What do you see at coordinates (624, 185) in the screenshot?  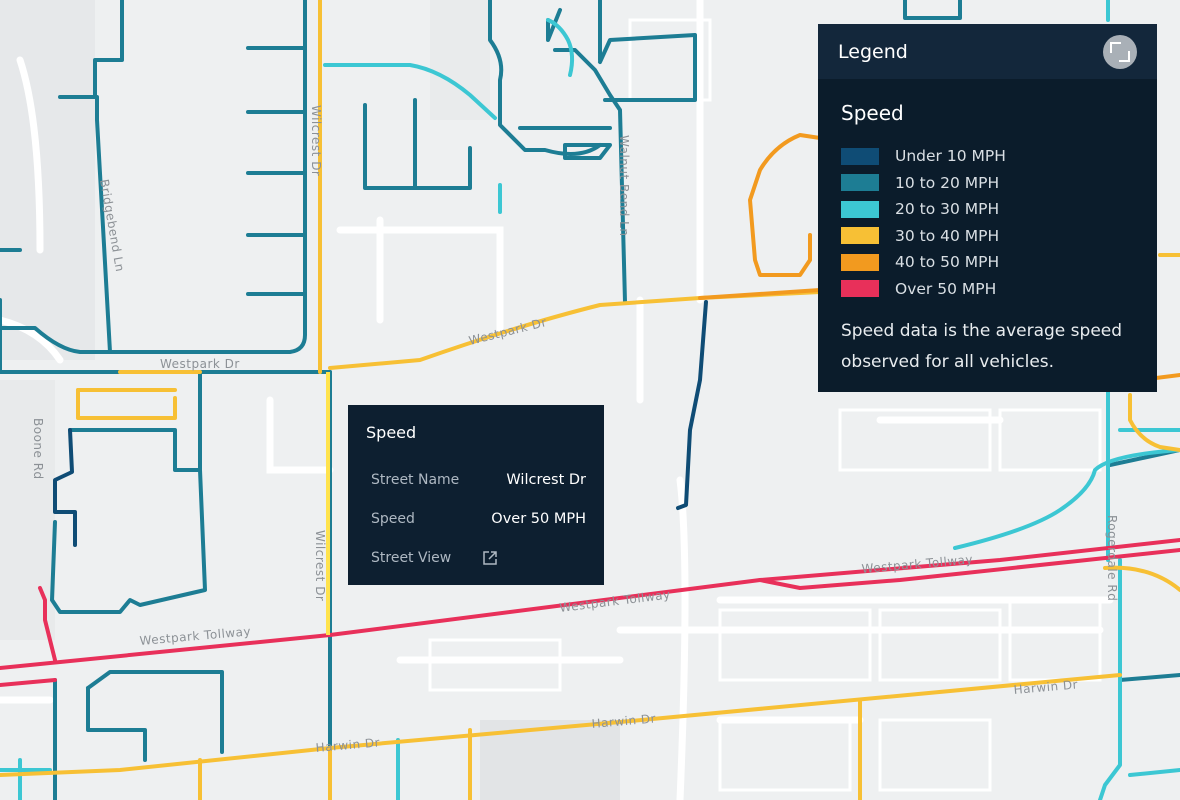 I see `label-walnut-bend-ln: Walnut Bend Ln` at bounding box center [624, 185].